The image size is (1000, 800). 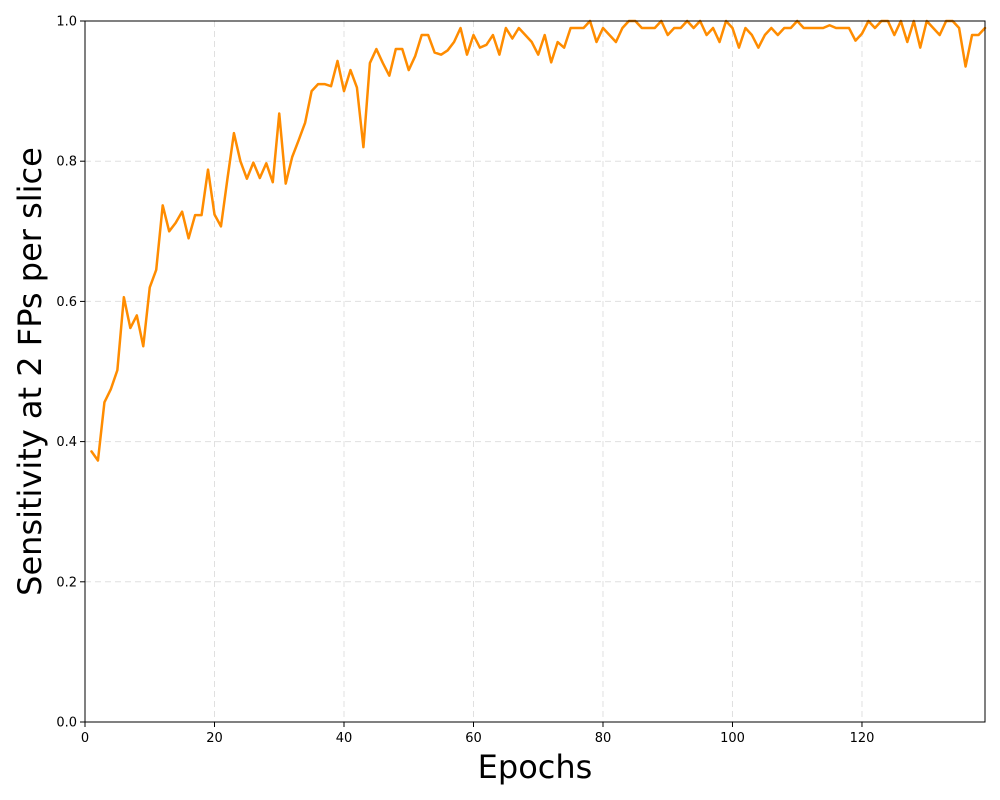 I want to click on x-tick-label: 120, so click(x=862, y=738).